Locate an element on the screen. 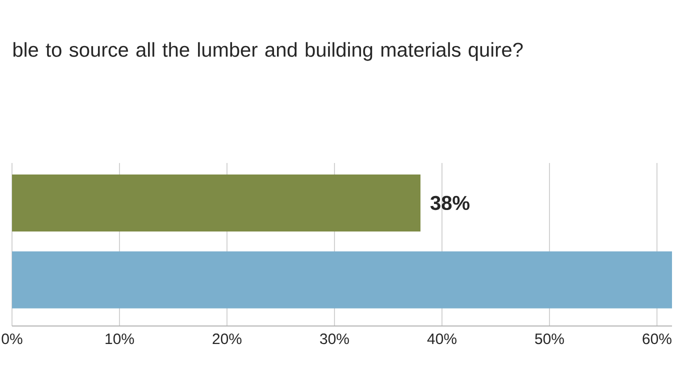  x-tick-label: 40% is located at coordinates (441, 339).